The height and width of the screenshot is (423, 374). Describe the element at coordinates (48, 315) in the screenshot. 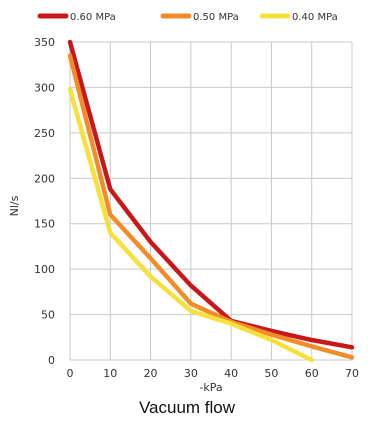

I see `y-tick-label: 50` at that location.